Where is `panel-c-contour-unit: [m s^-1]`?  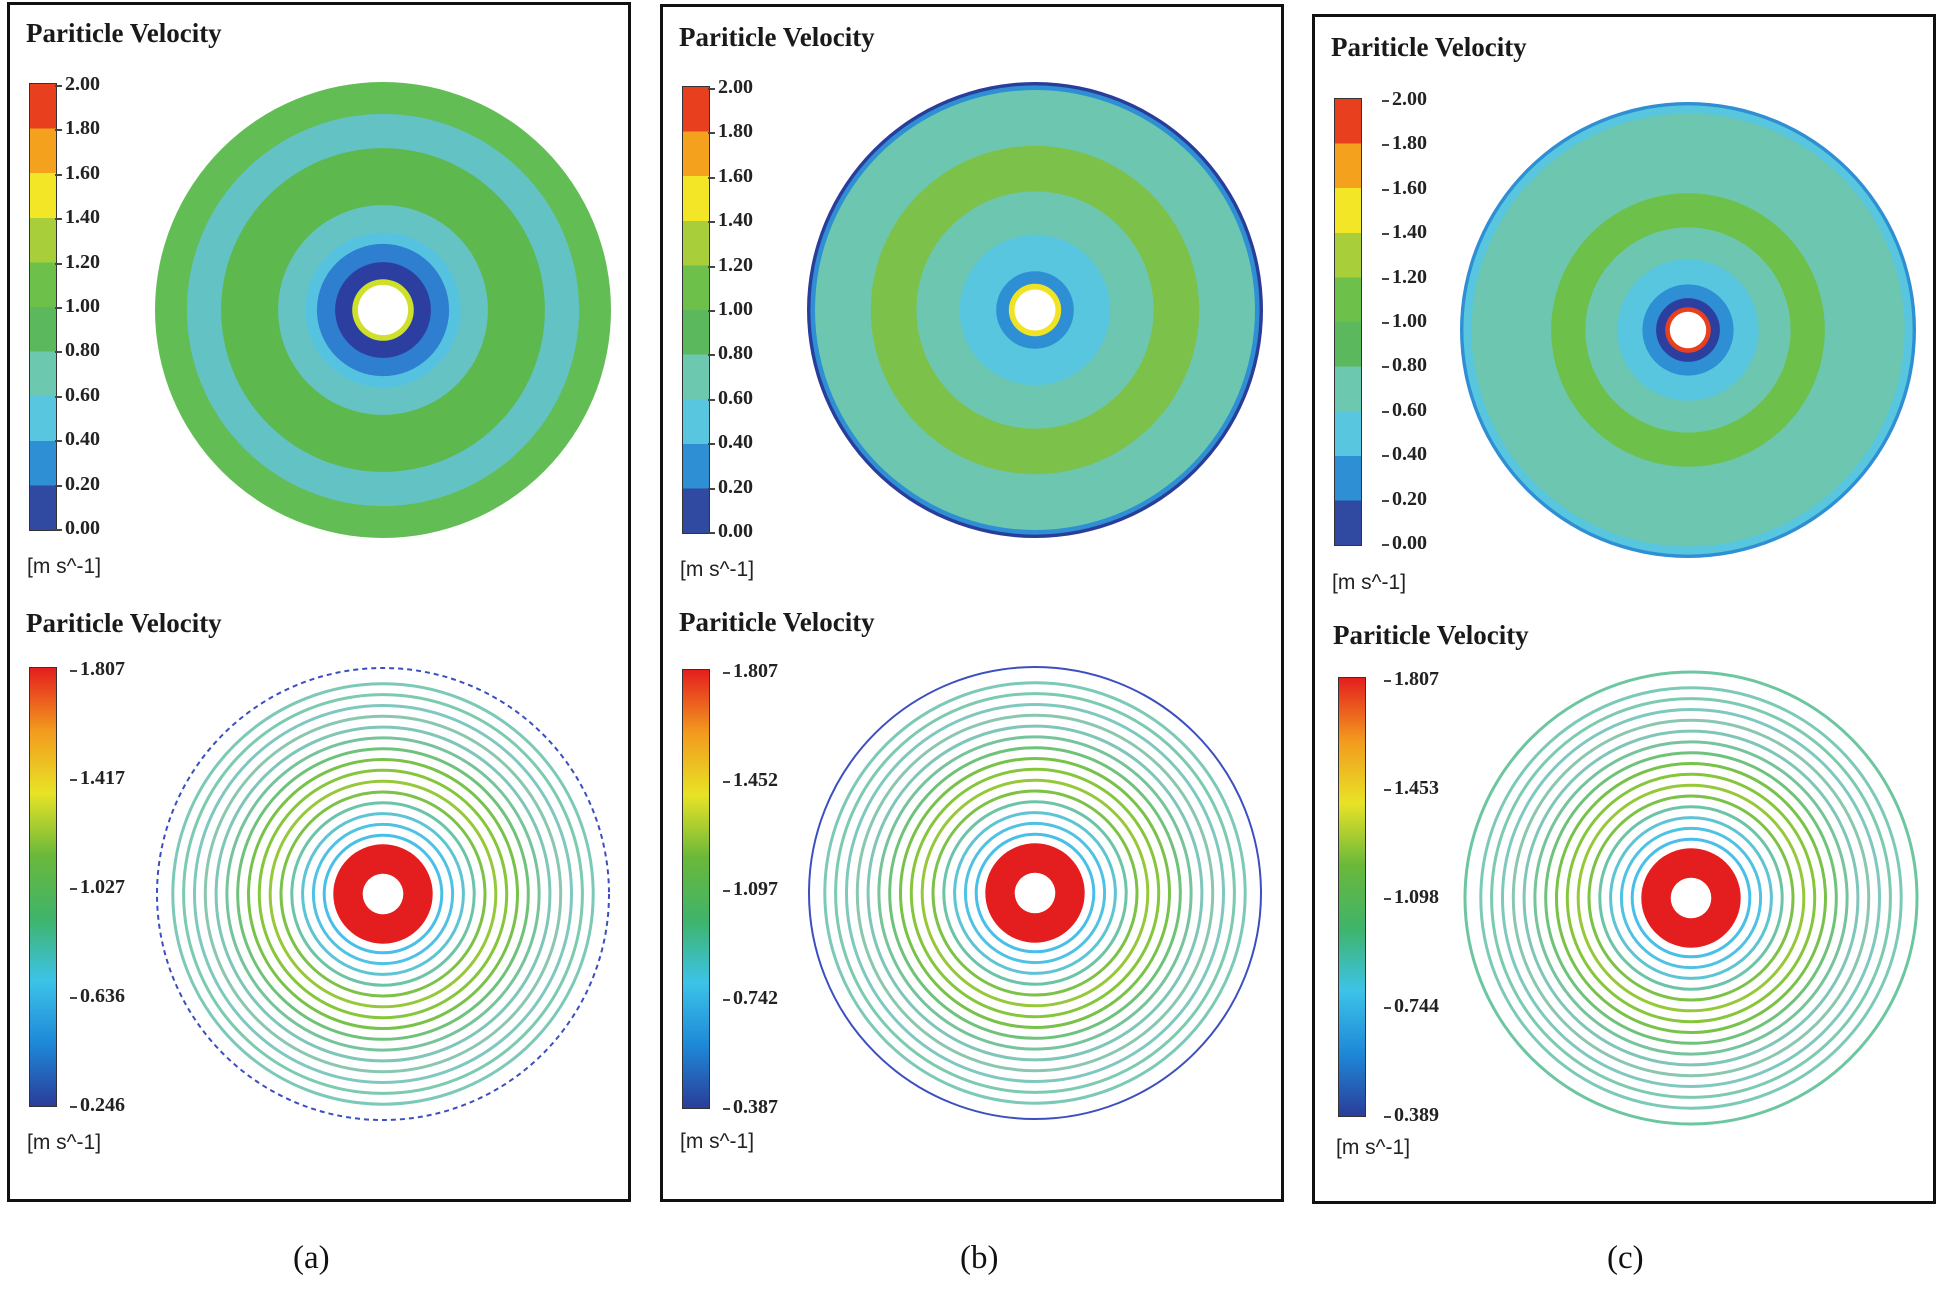
panel-c-contour-unit: [m s^-1] is located at coordinates (1369, 582).